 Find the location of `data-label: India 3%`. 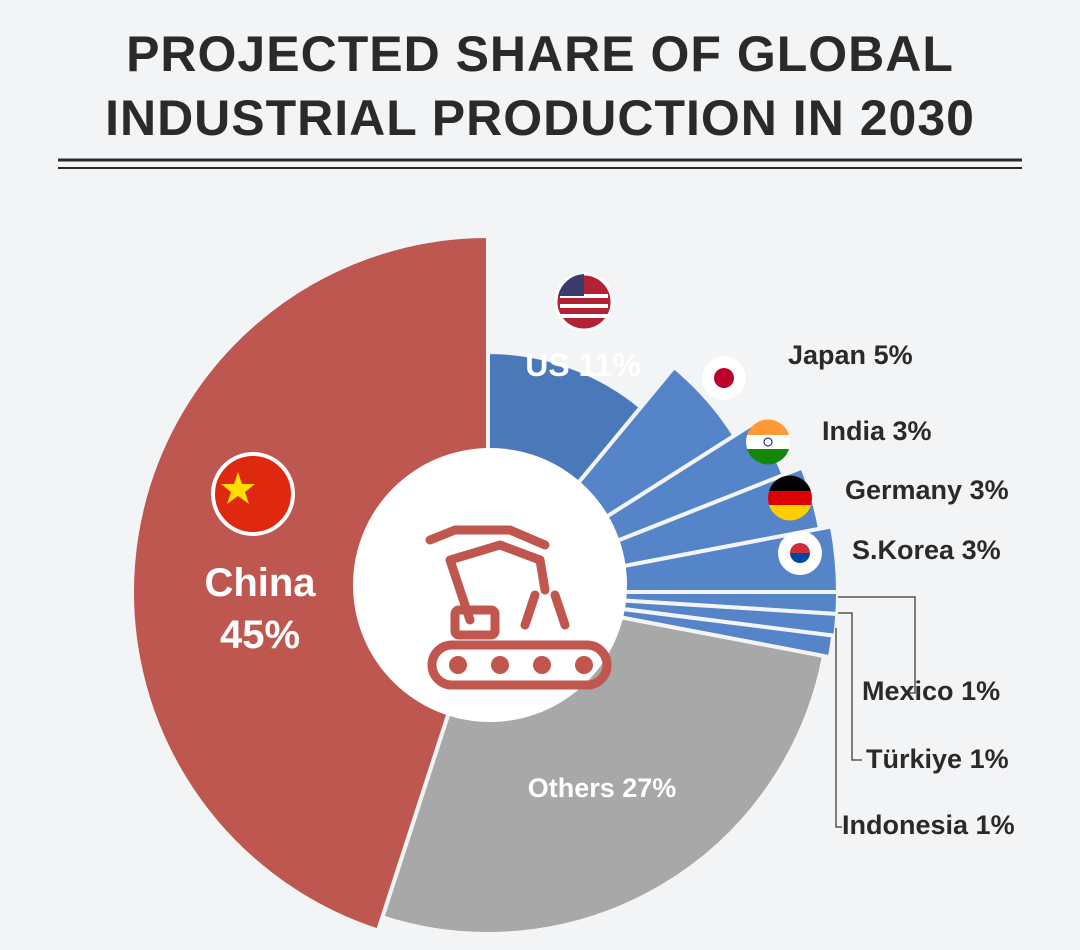

data-label: India 3% is located at coordinates (877, 431).